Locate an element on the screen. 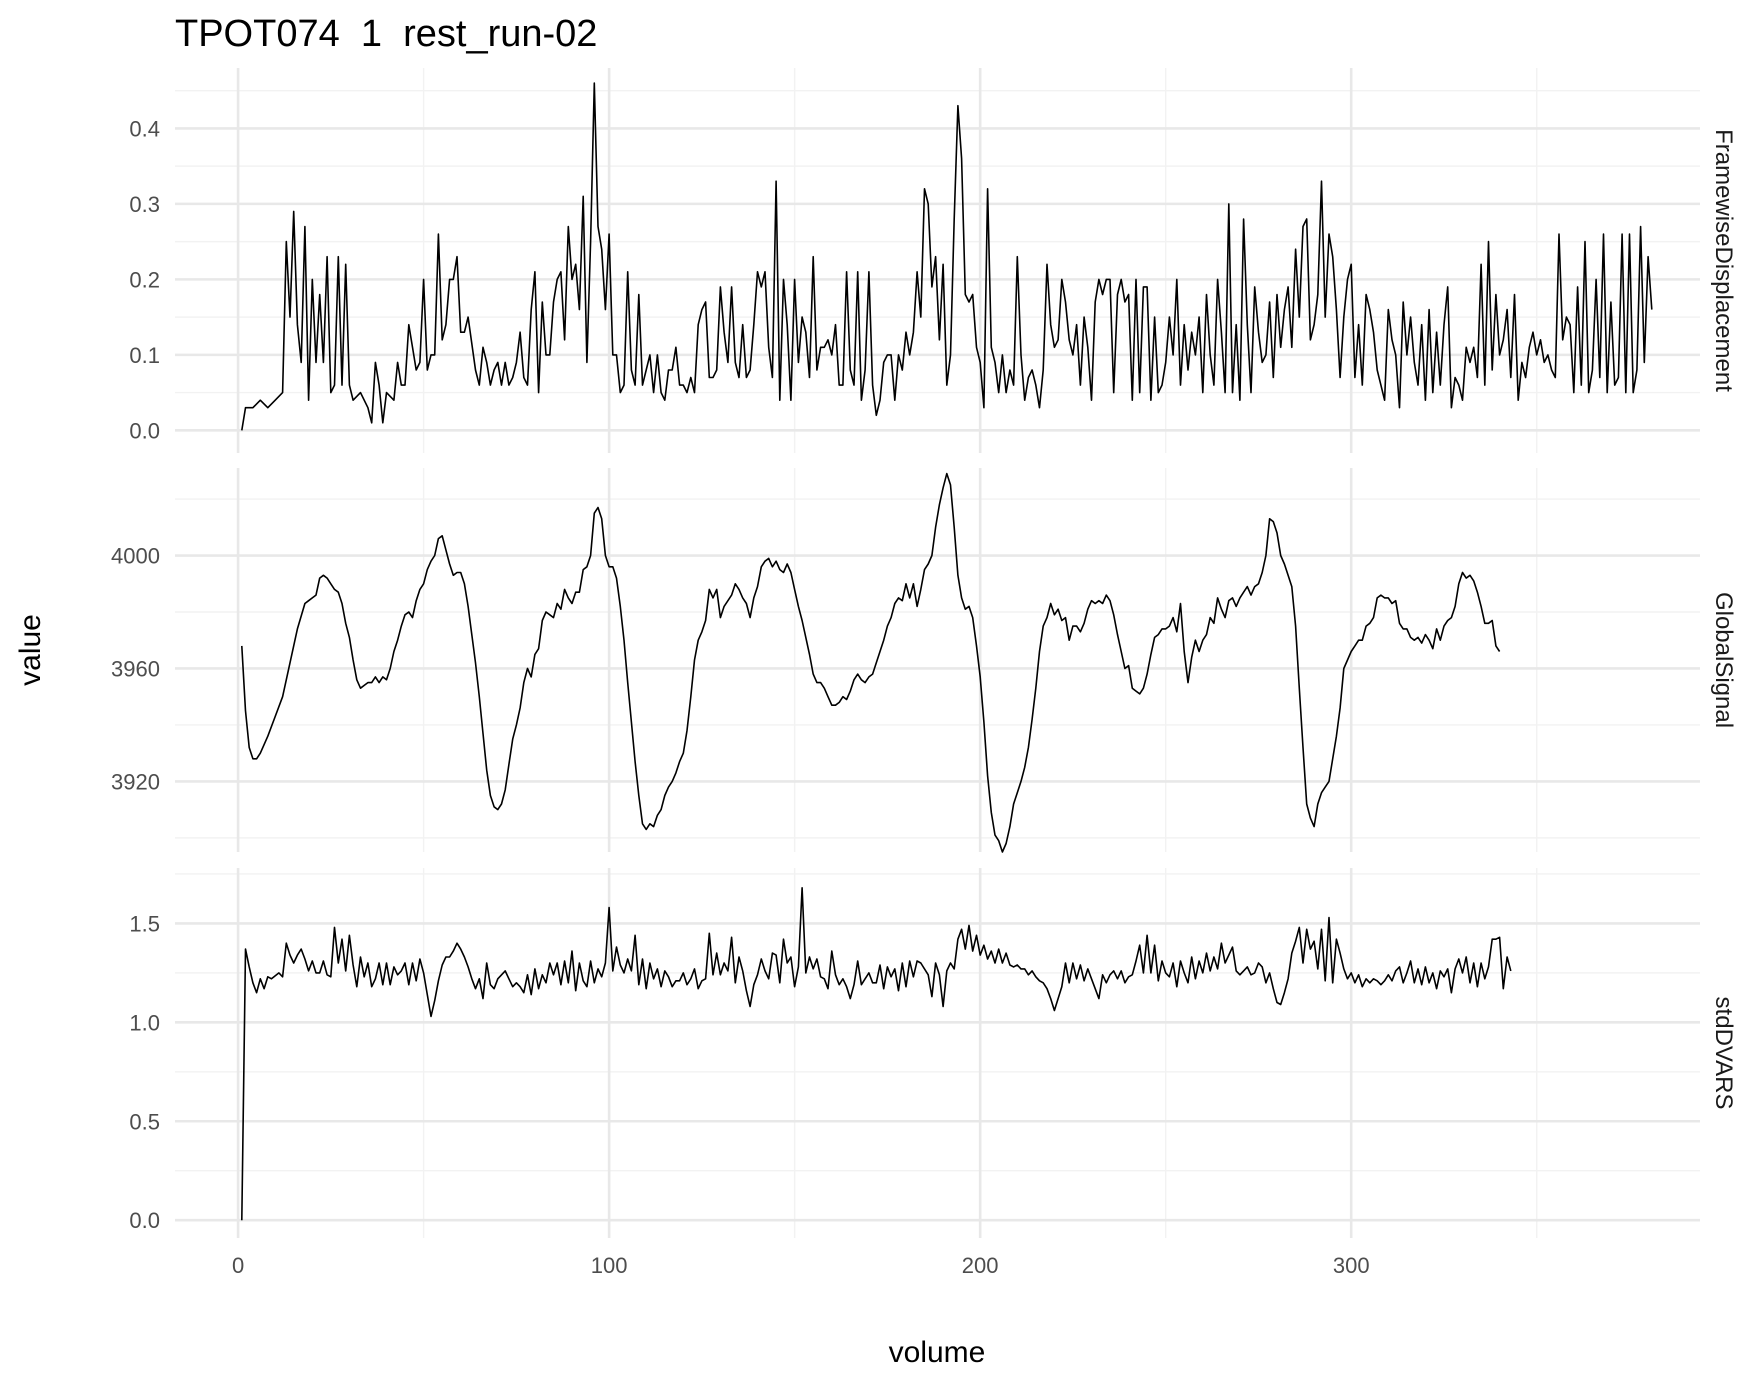 This screenshot has height=1375, width=1750. x-tick-label: 0 is located at coordinates (238, 1265).